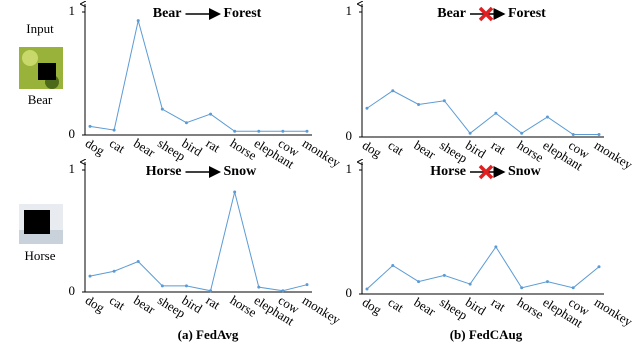 Image resolution: width=641 pixels, height=347 pixels. I want to click on caption: (a) FedAvg, so click(208, 334).